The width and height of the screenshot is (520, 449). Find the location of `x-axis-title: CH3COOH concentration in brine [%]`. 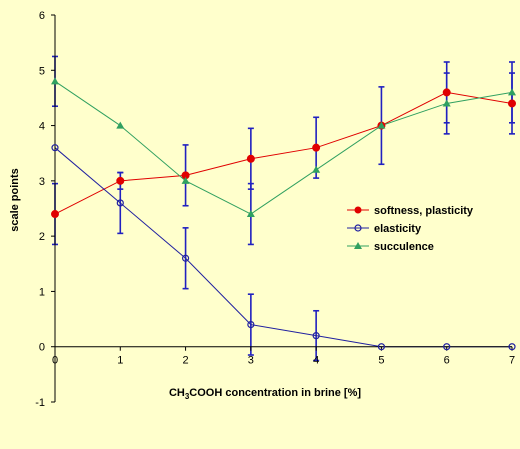

x-axis-title: CH3COOH concentration in brine [%] is located at coordinates (265, 394).